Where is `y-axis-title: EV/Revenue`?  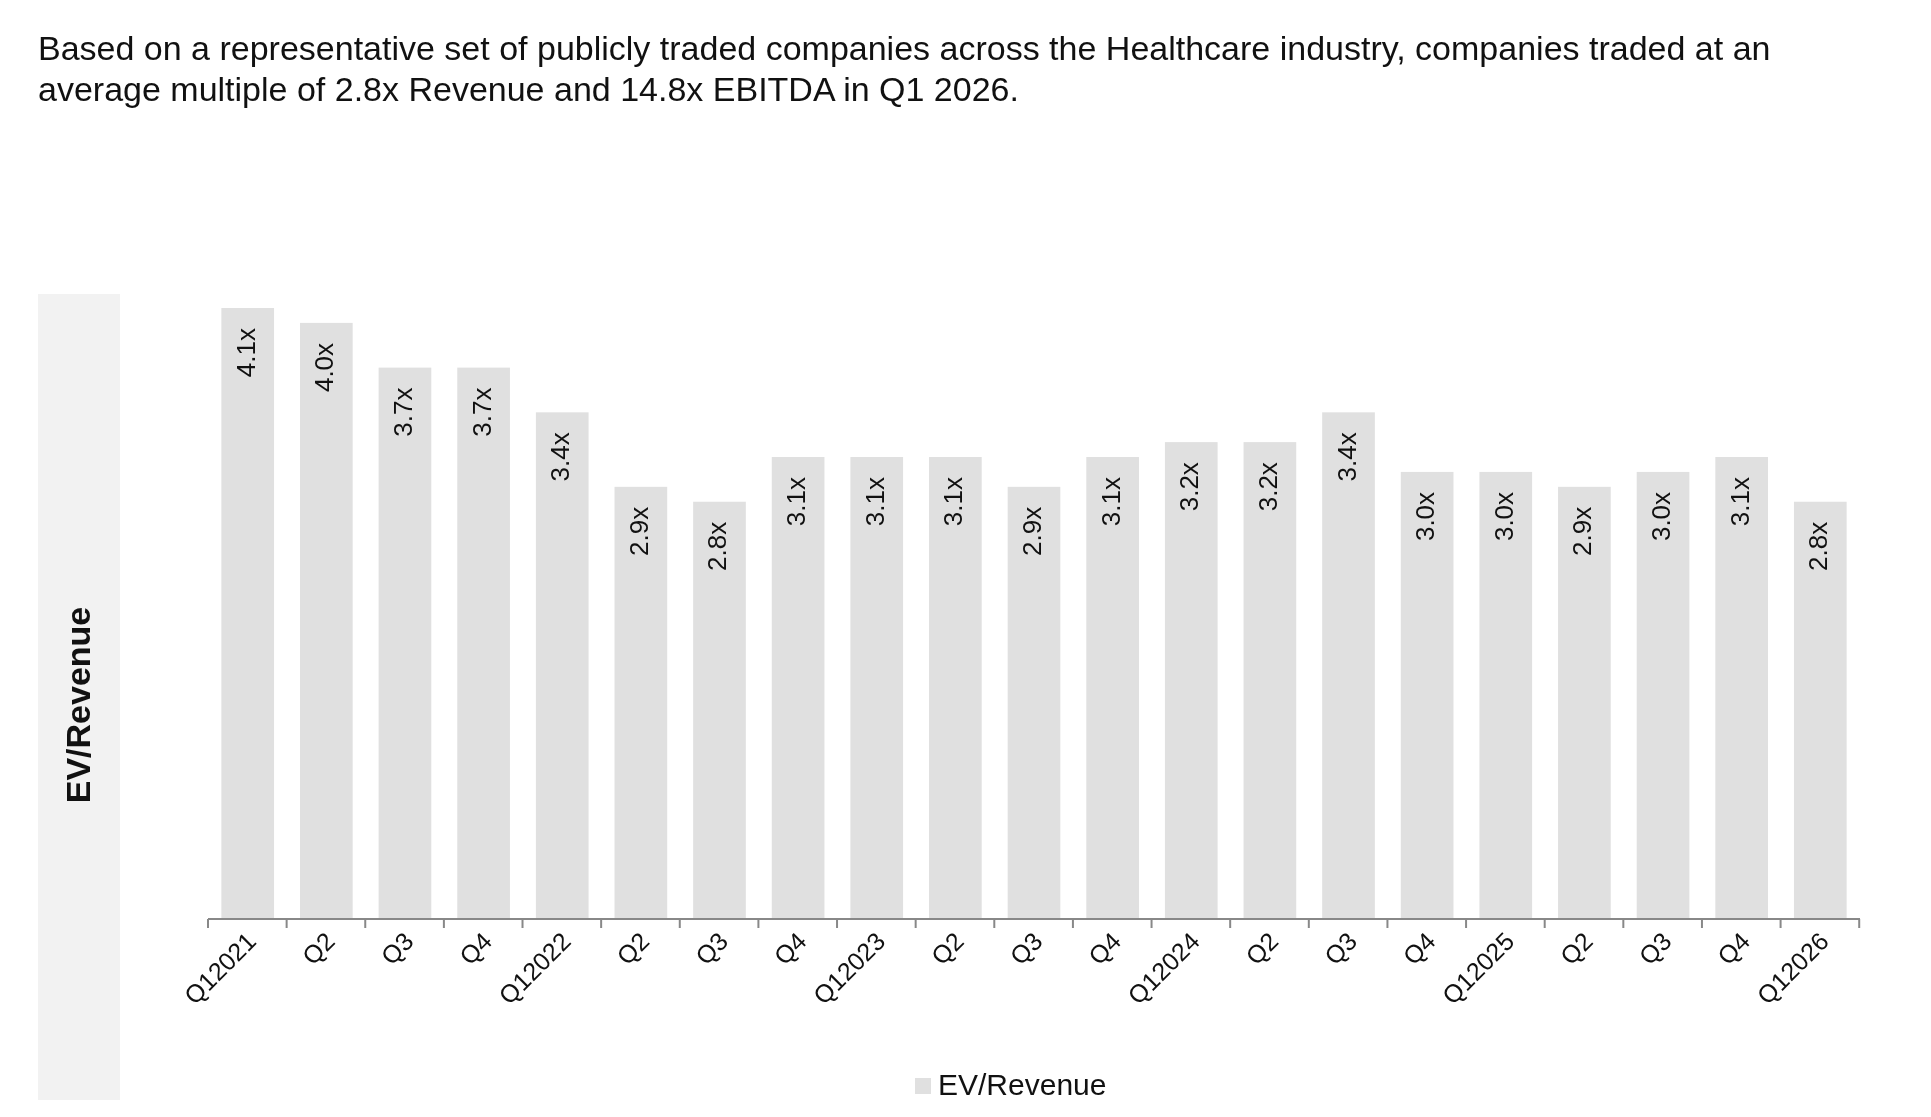
y-axis-title: EV/Revenue is located at coordinates (78, 704).